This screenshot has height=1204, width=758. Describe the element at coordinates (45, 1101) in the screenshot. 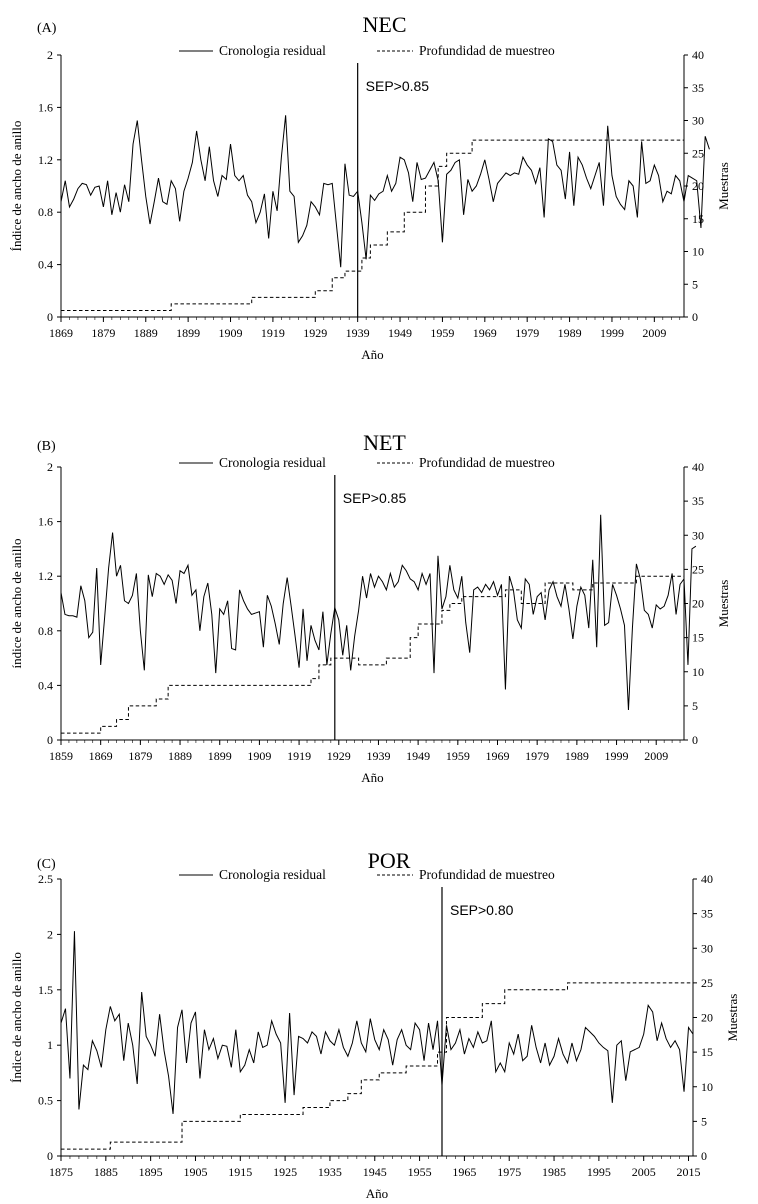

I see `y-tick-label: 0.5` at that location.